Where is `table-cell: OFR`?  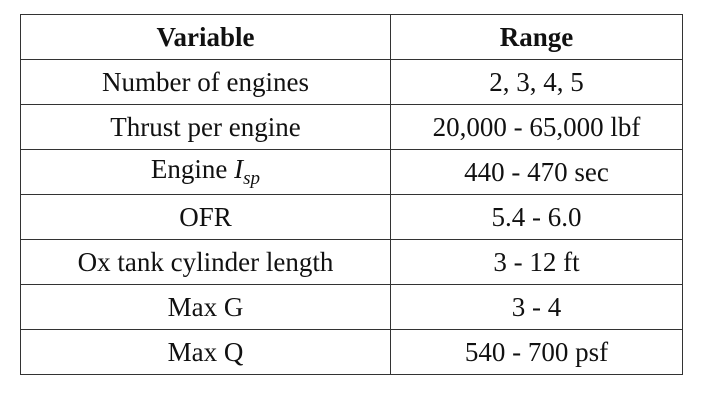 table-cell: OFR is located at coordinates (205, 217).